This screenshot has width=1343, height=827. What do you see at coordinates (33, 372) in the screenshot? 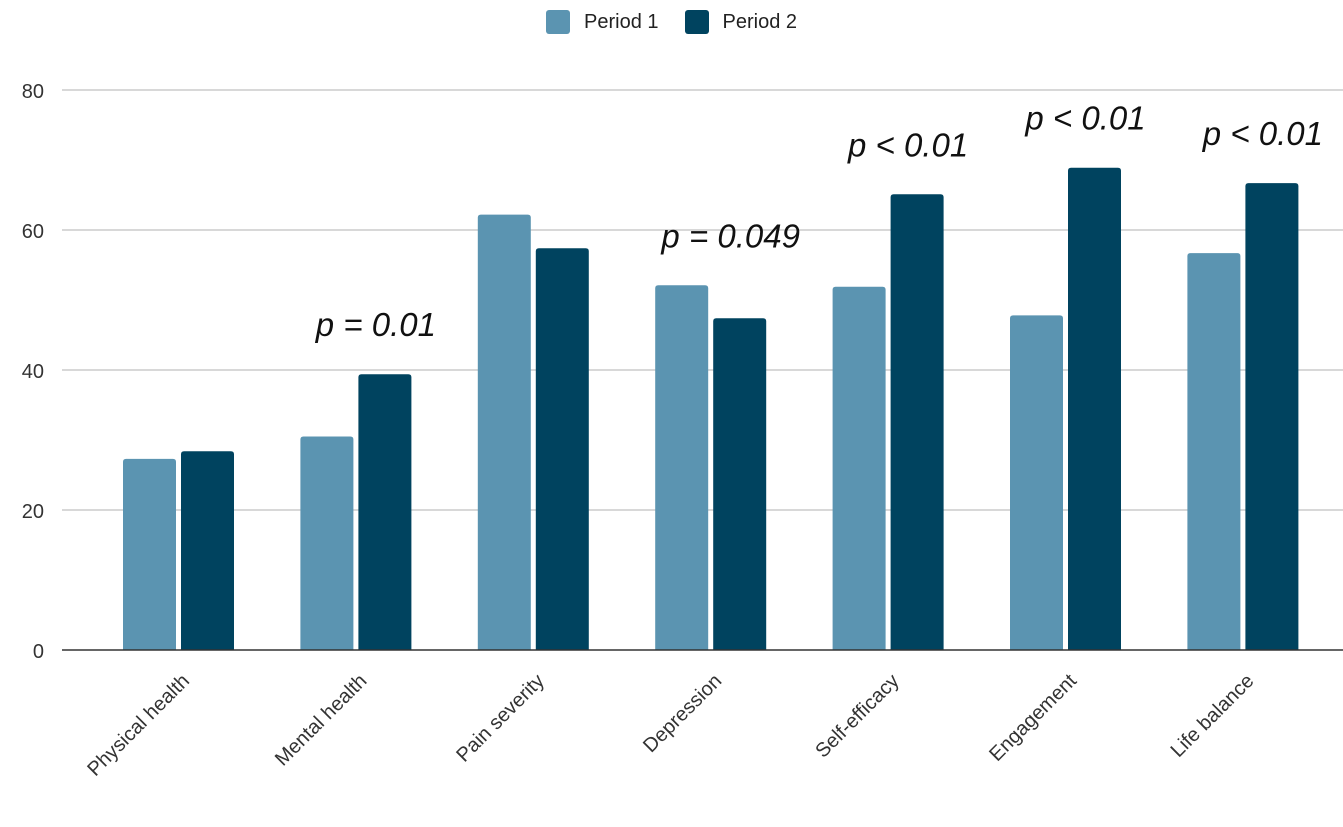
I see `y-tick-label: 40` at bounding box center [33, 372].